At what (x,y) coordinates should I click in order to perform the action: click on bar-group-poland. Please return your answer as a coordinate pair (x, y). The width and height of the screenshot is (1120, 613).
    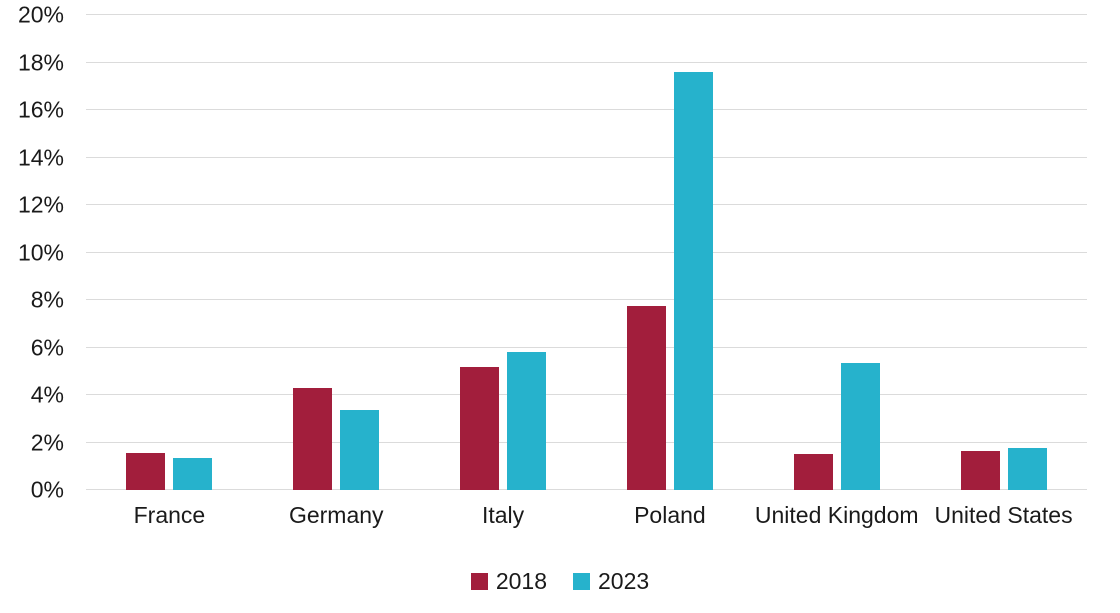
    Looking at the image, I should click on (669, 252).